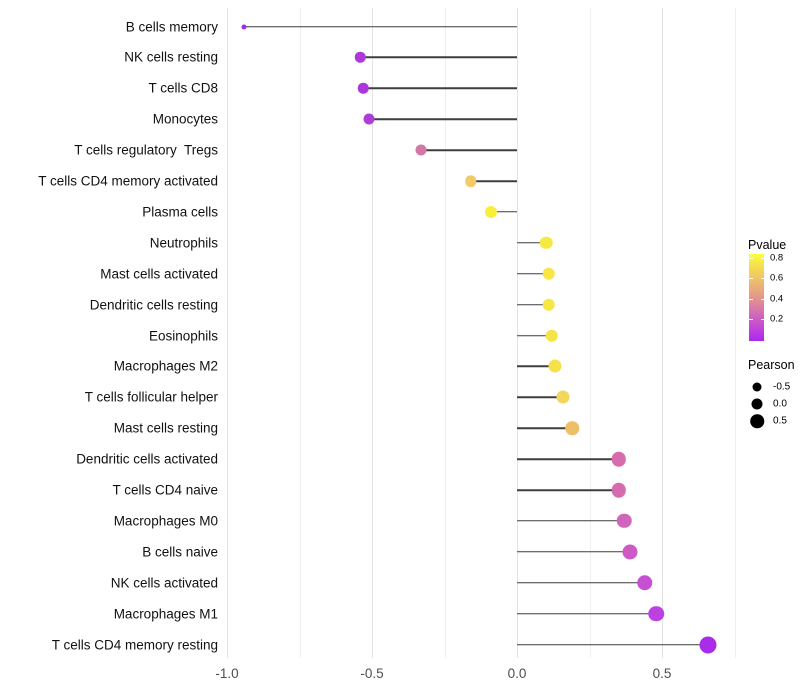 Image resolution: width=800 pixels, height=700 pixels. Describe the element at coordinates (165, 521) in the screenshot. I see `category-label: Macrophages M0` at that location.